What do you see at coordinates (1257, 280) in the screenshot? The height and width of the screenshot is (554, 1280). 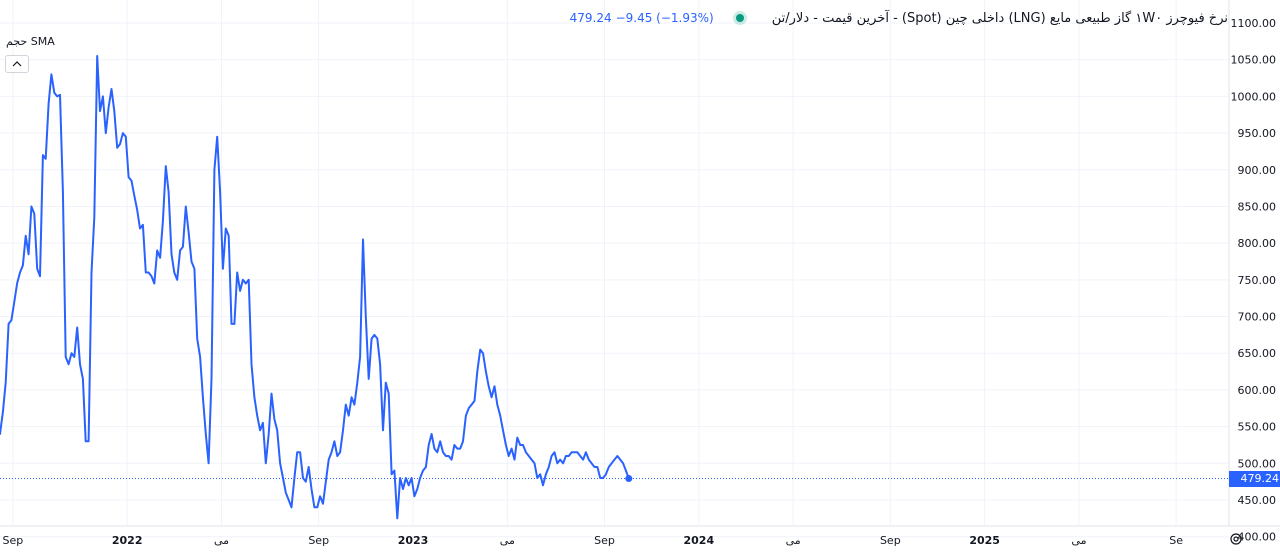 I see `y-tick-label: 750.00` at bounding box center [1257, 280].